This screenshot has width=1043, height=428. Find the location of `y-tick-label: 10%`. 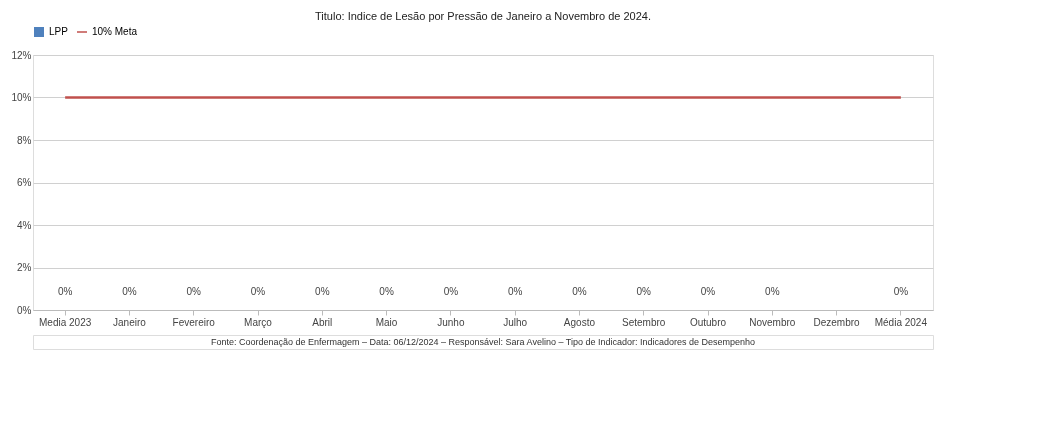

y-tick-label: 10% is located at coordinates (21, 97).